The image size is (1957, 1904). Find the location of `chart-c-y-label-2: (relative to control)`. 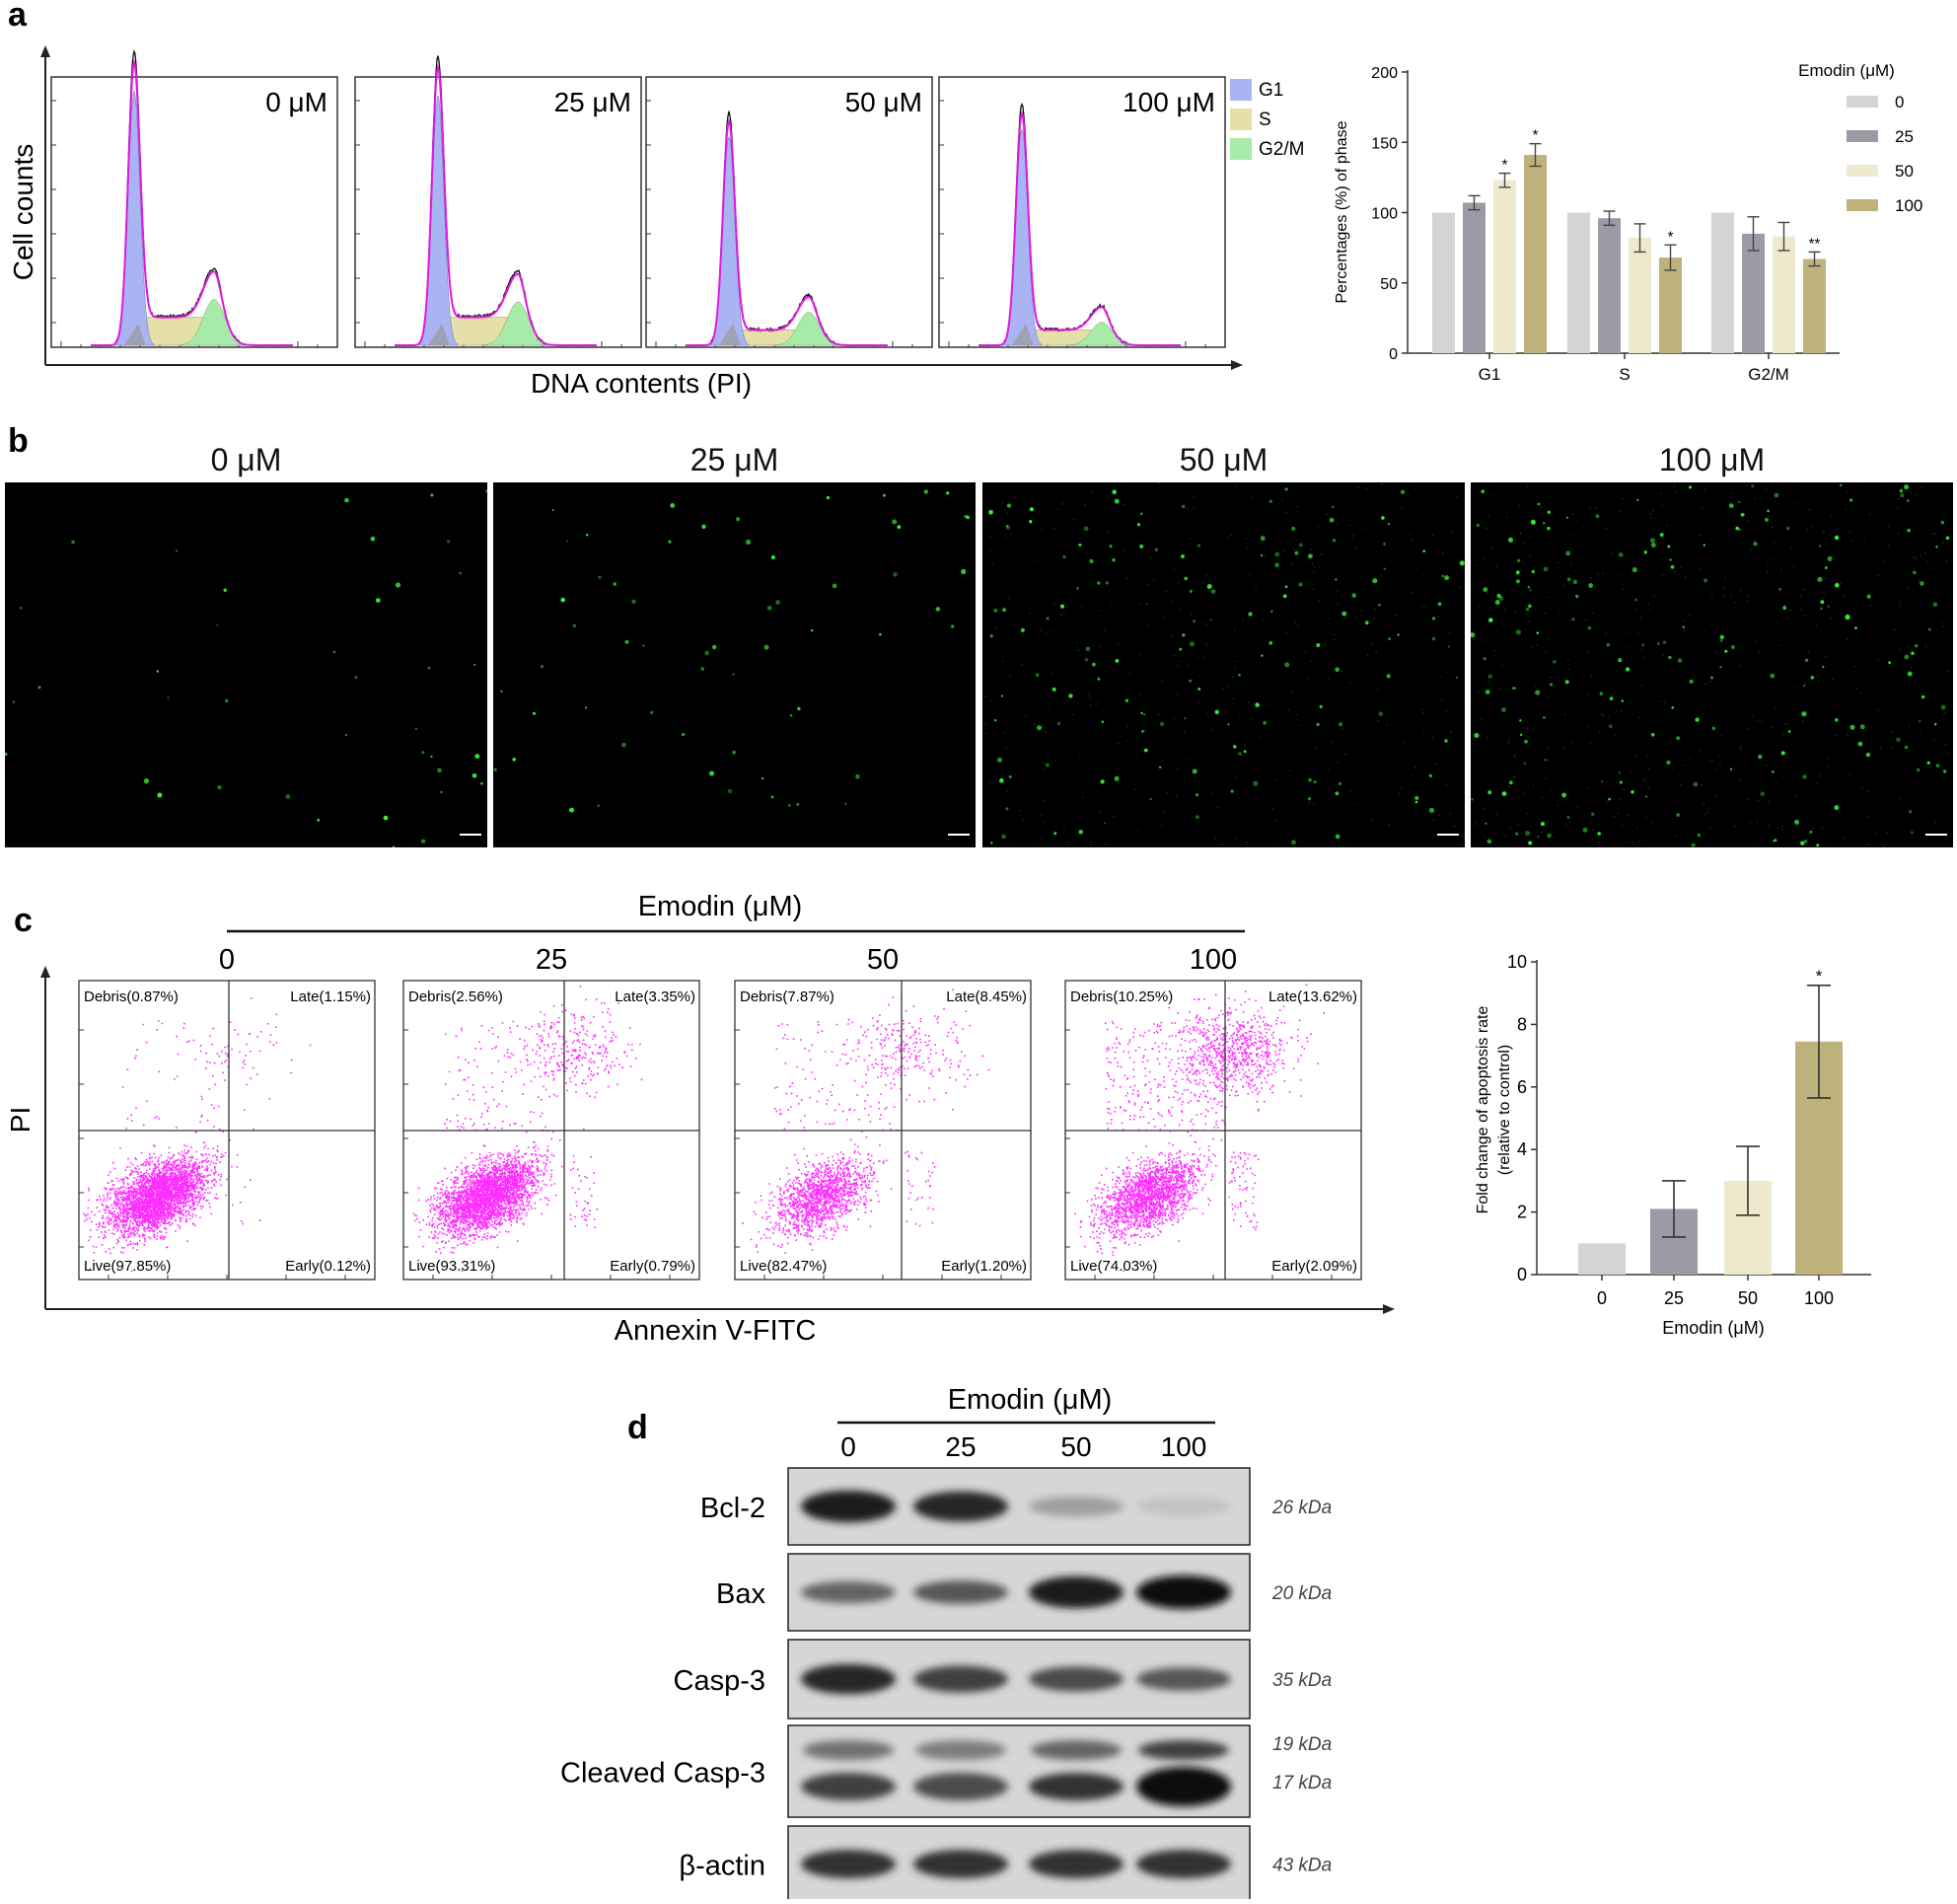

chart-c-y-label-2: (relative to control) is located at coordinates (1504, 1110).